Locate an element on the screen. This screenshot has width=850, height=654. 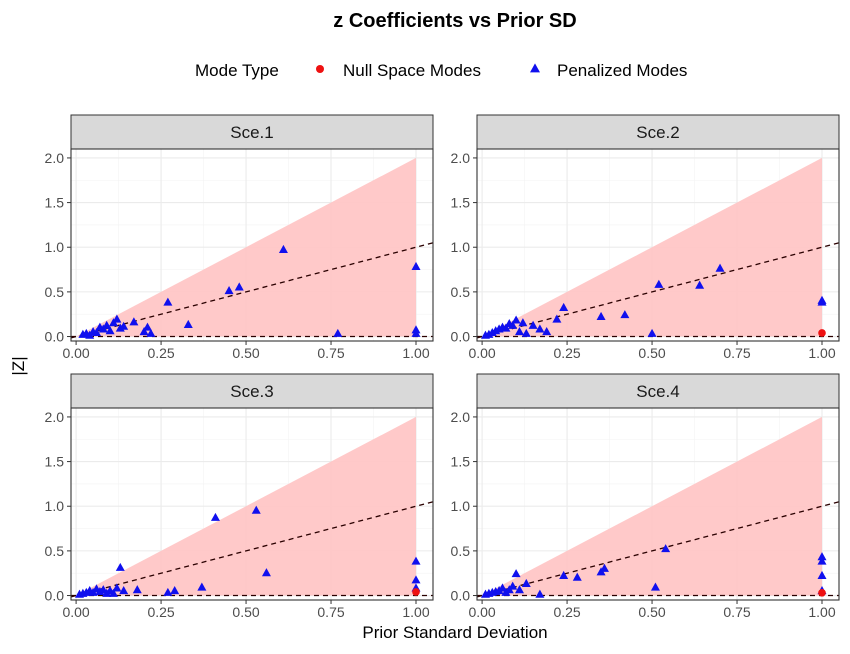
legend-penalized-label: Penalized Modes is located at coordinates (622, 70).